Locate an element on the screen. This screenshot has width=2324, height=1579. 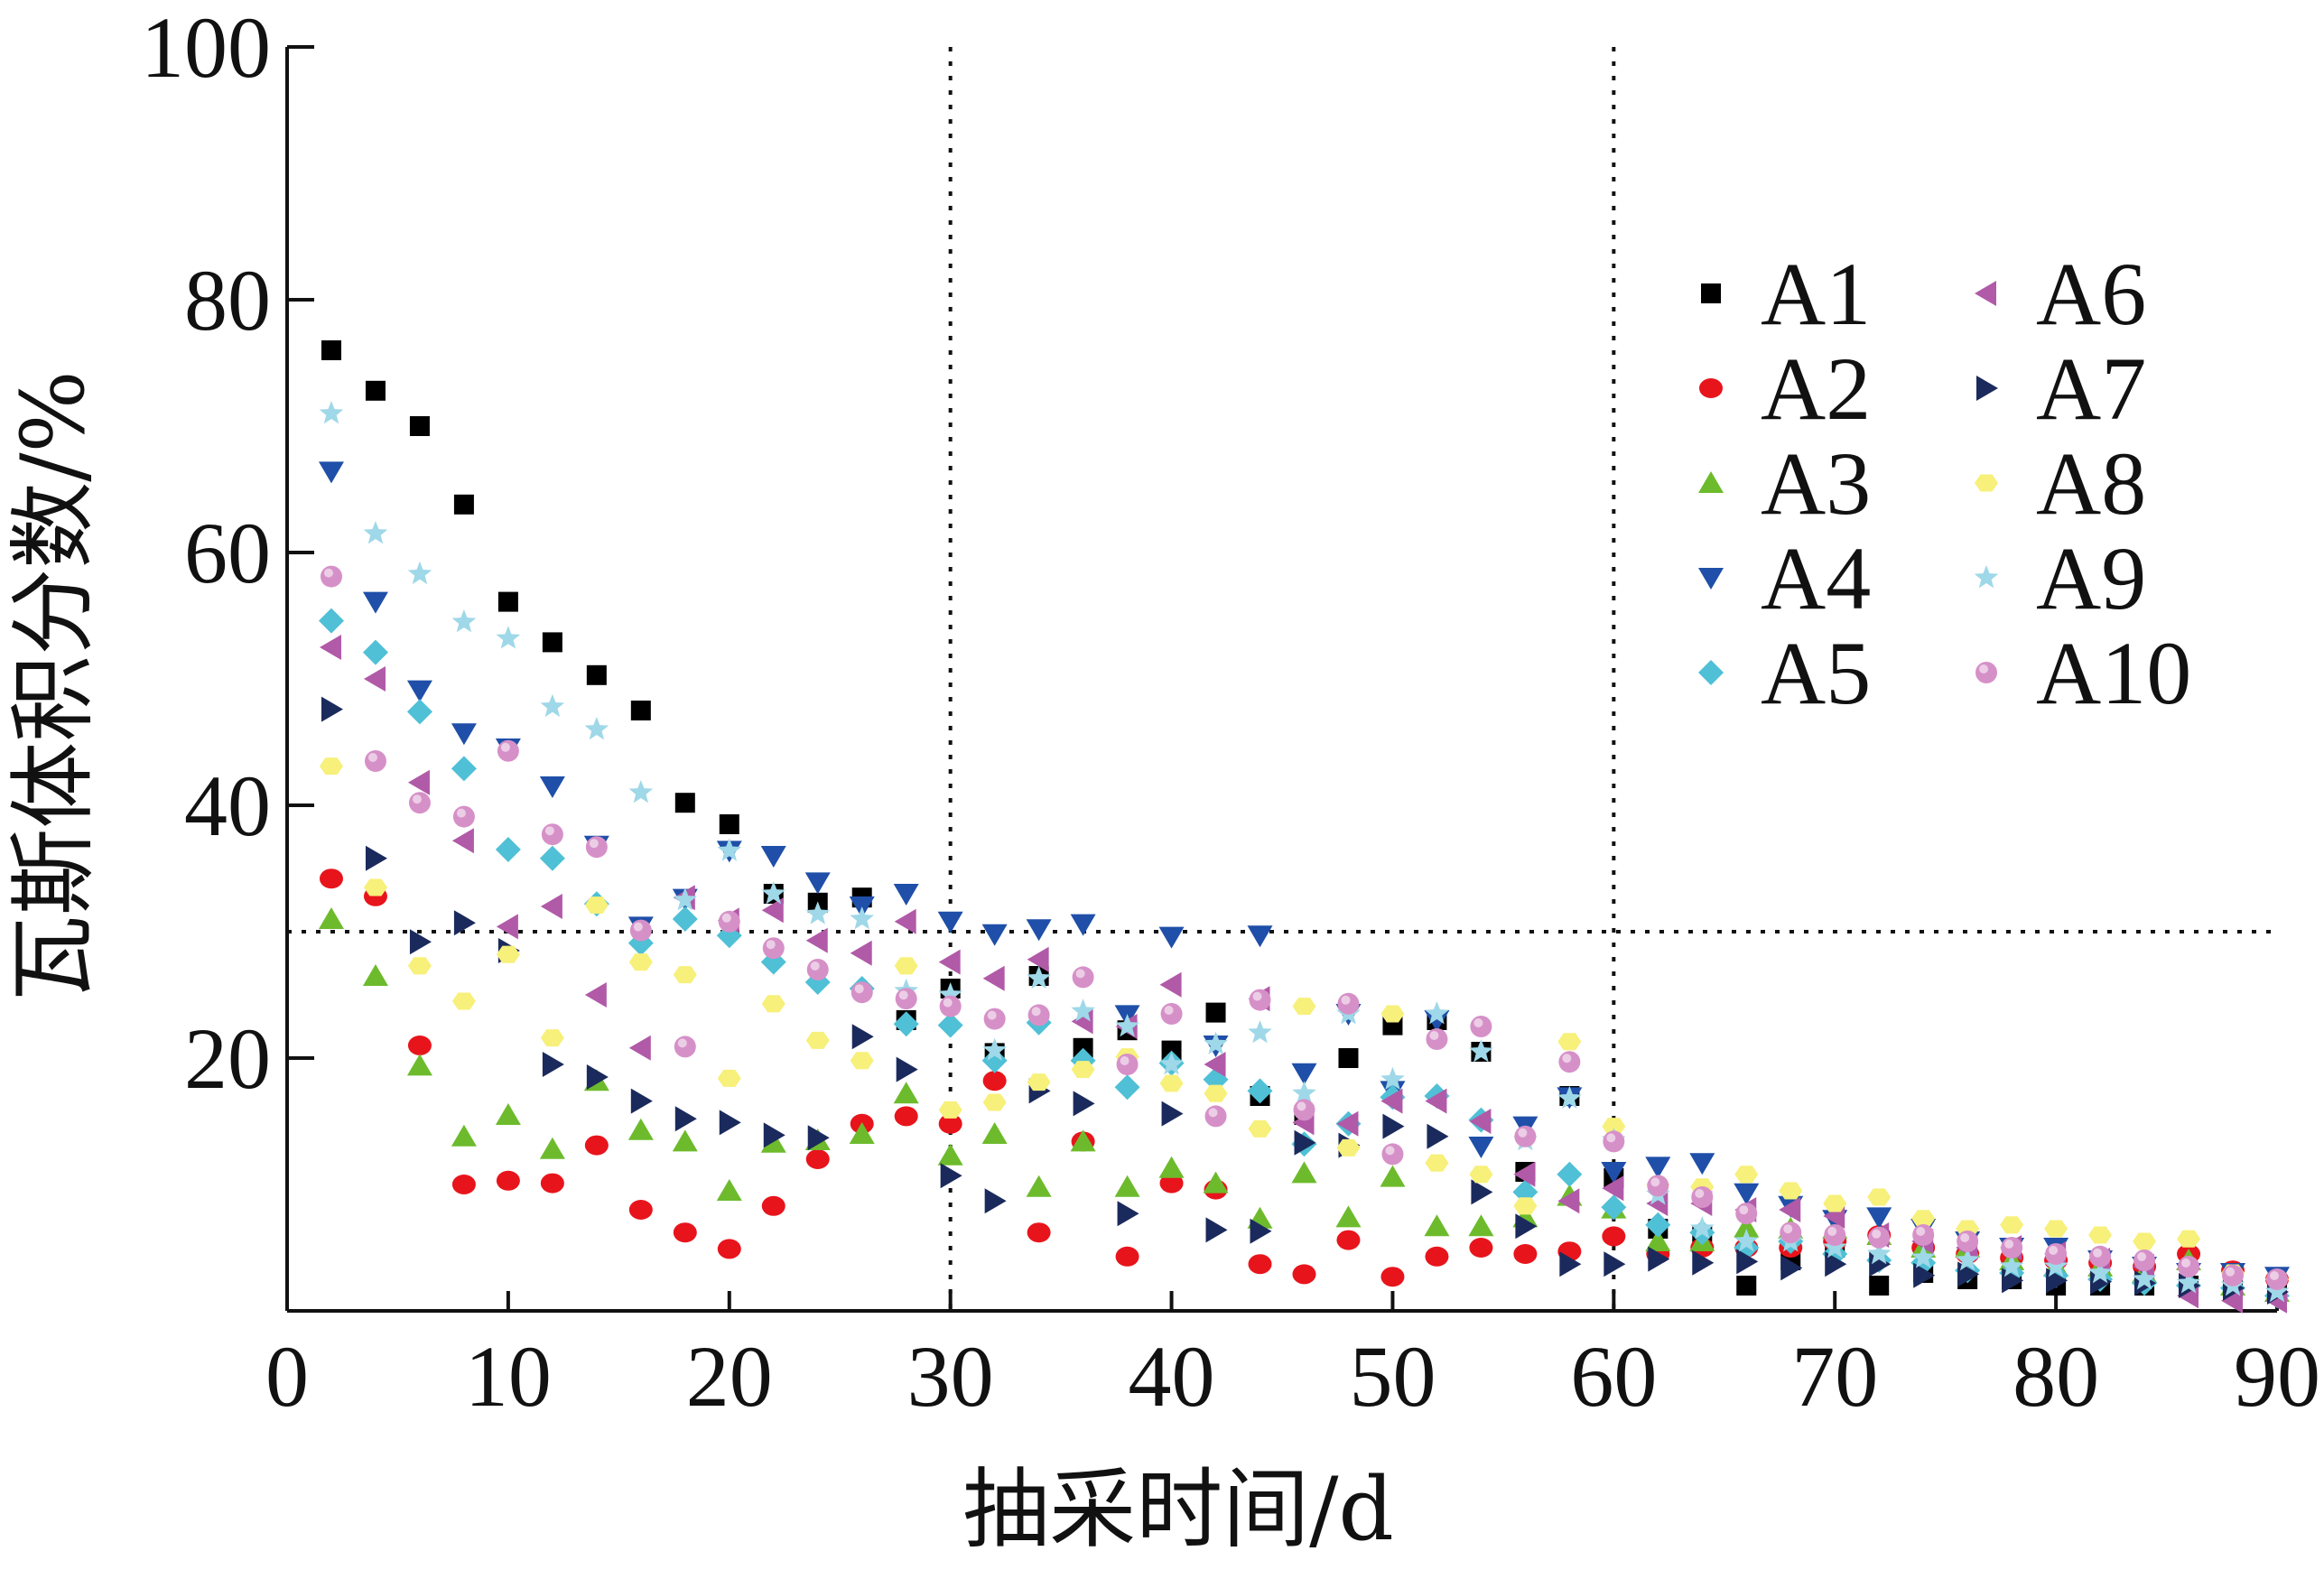
x-tick-label: 70 is located at coordinates (1834, 1376).